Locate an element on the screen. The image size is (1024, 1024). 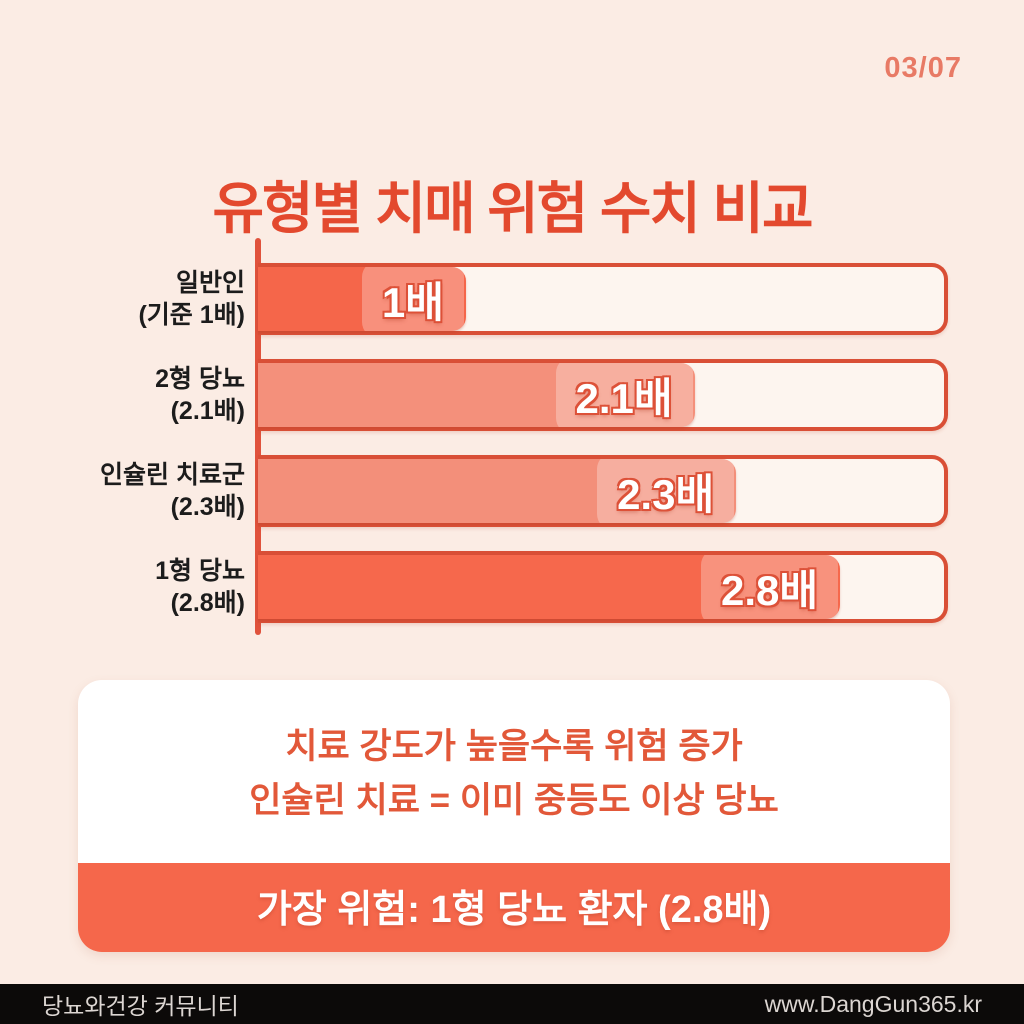
bar-row-insulin-treated: 인슐린 치료군 (2.3배) 2.3배 is located at coordinates (474, 491).